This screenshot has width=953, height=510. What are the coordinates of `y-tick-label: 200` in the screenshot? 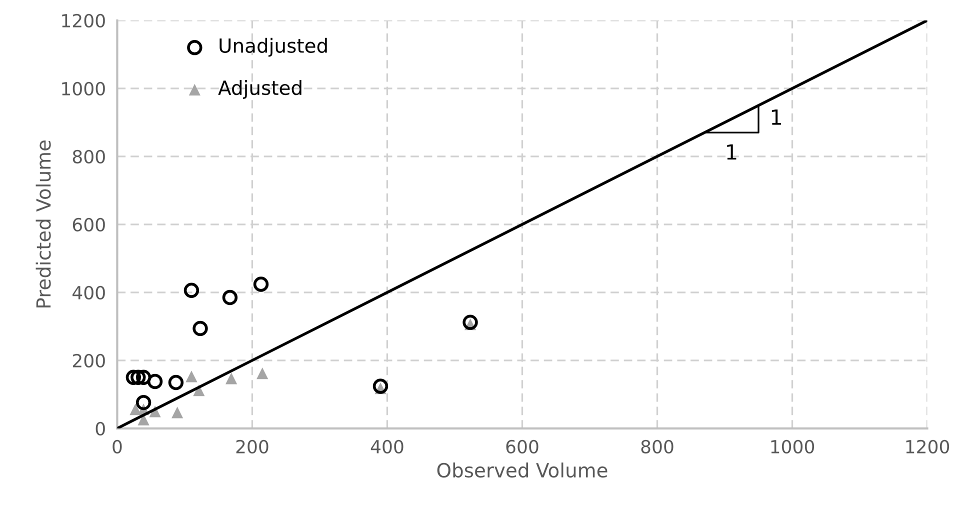 It's located at (88, 361).